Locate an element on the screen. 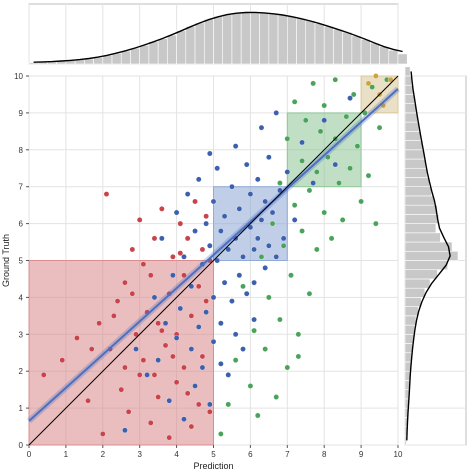 This screenshot has width=474, height=473. y-tick-label: 0 is located at coordinates (21, 445).